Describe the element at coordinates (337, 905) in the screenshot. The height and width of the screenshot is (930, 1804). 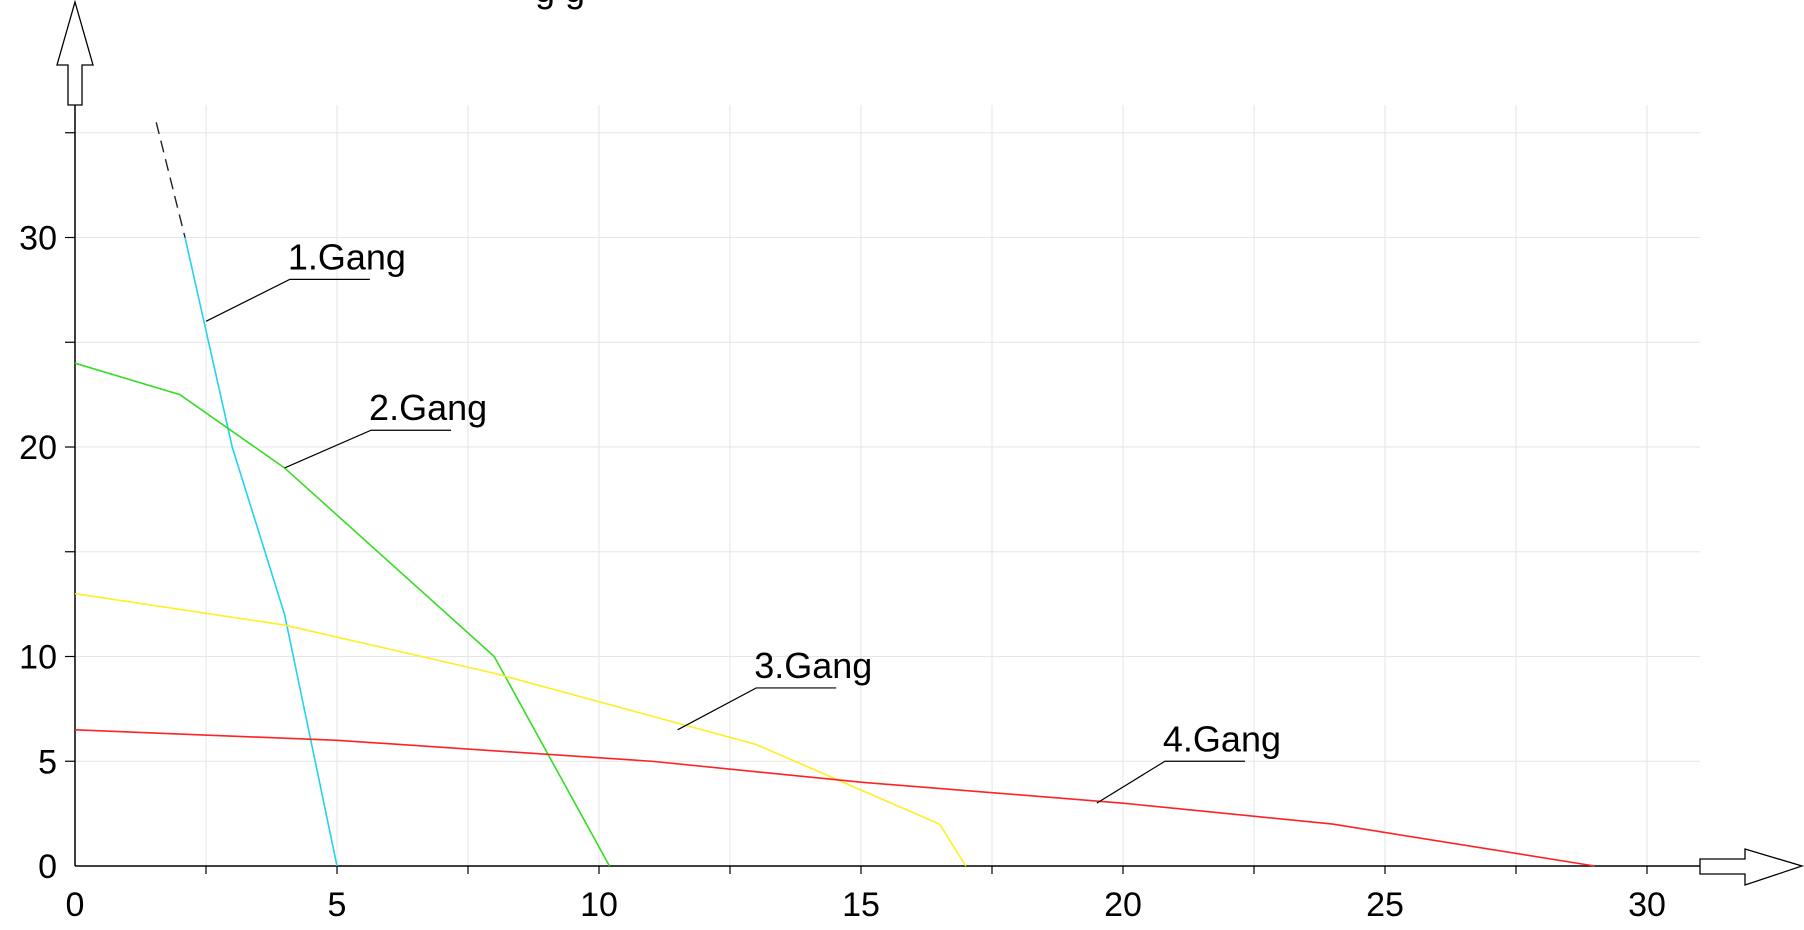
I see `x-tick-label: 5` at that location.